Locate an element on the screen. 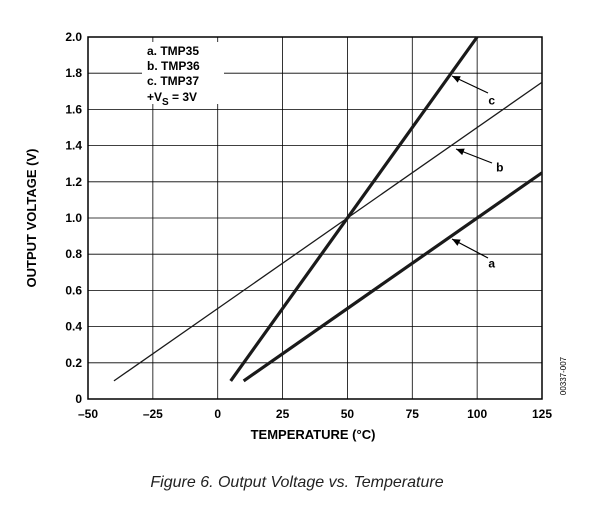 Image resolution: width=599 pixels, height=515 pixels. x-tick-label: 50 is located at coordinates (348, 414).